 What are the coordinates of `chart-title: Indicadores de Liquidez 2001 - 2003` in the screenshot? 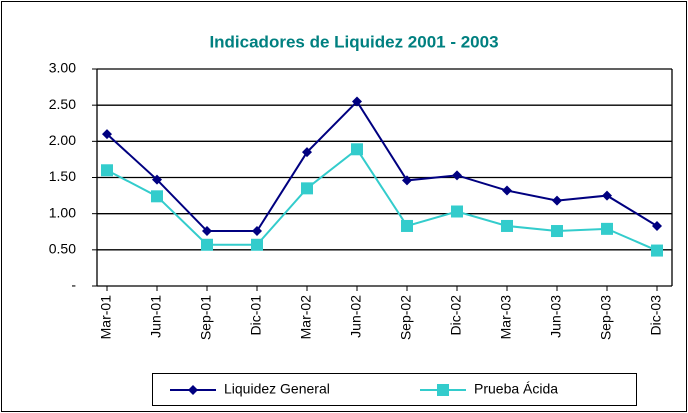 It's located at (353, 41).